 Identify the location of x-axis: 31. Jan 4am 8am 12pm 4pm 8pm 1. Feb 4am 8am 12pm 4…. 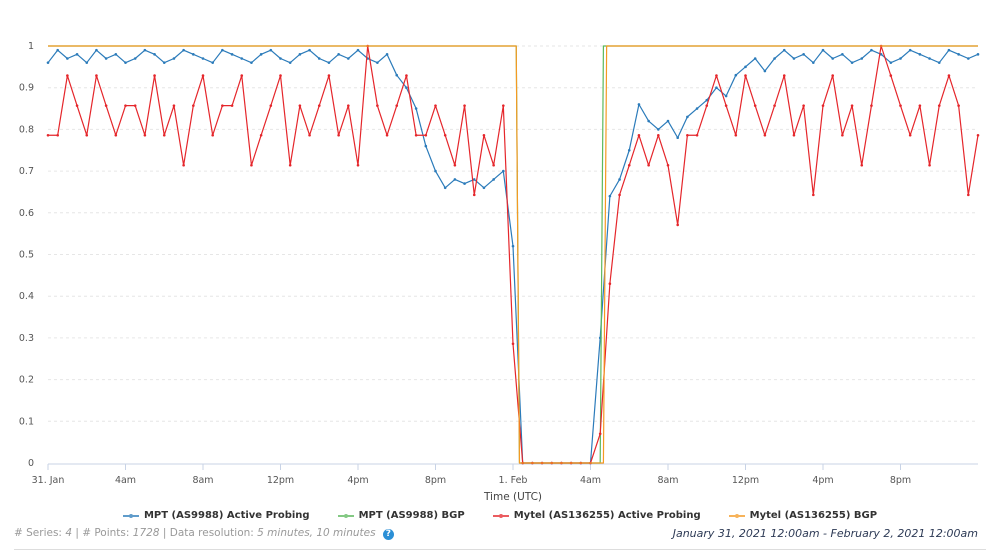
(505, 474).